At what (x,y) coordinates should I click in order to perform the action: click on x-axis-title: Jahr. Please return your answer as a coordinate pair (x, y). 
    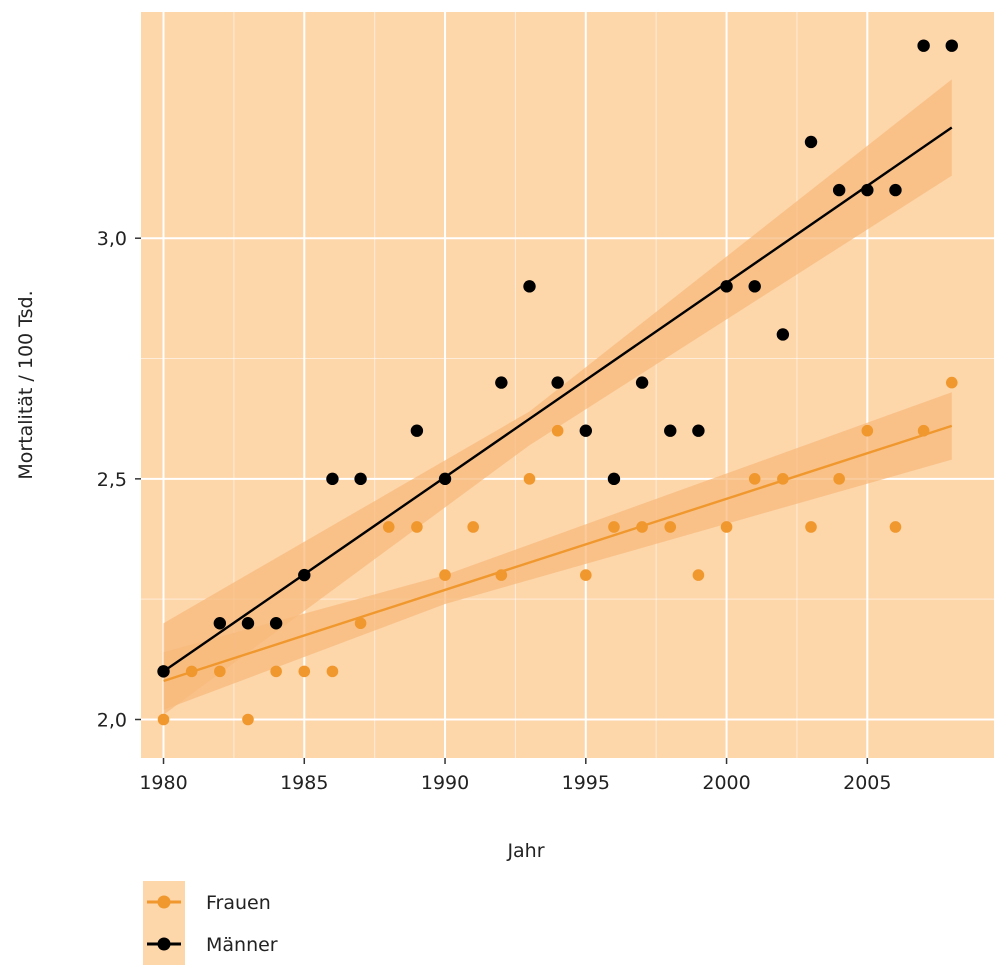
    Looking at the image, I should click on (525, 851).